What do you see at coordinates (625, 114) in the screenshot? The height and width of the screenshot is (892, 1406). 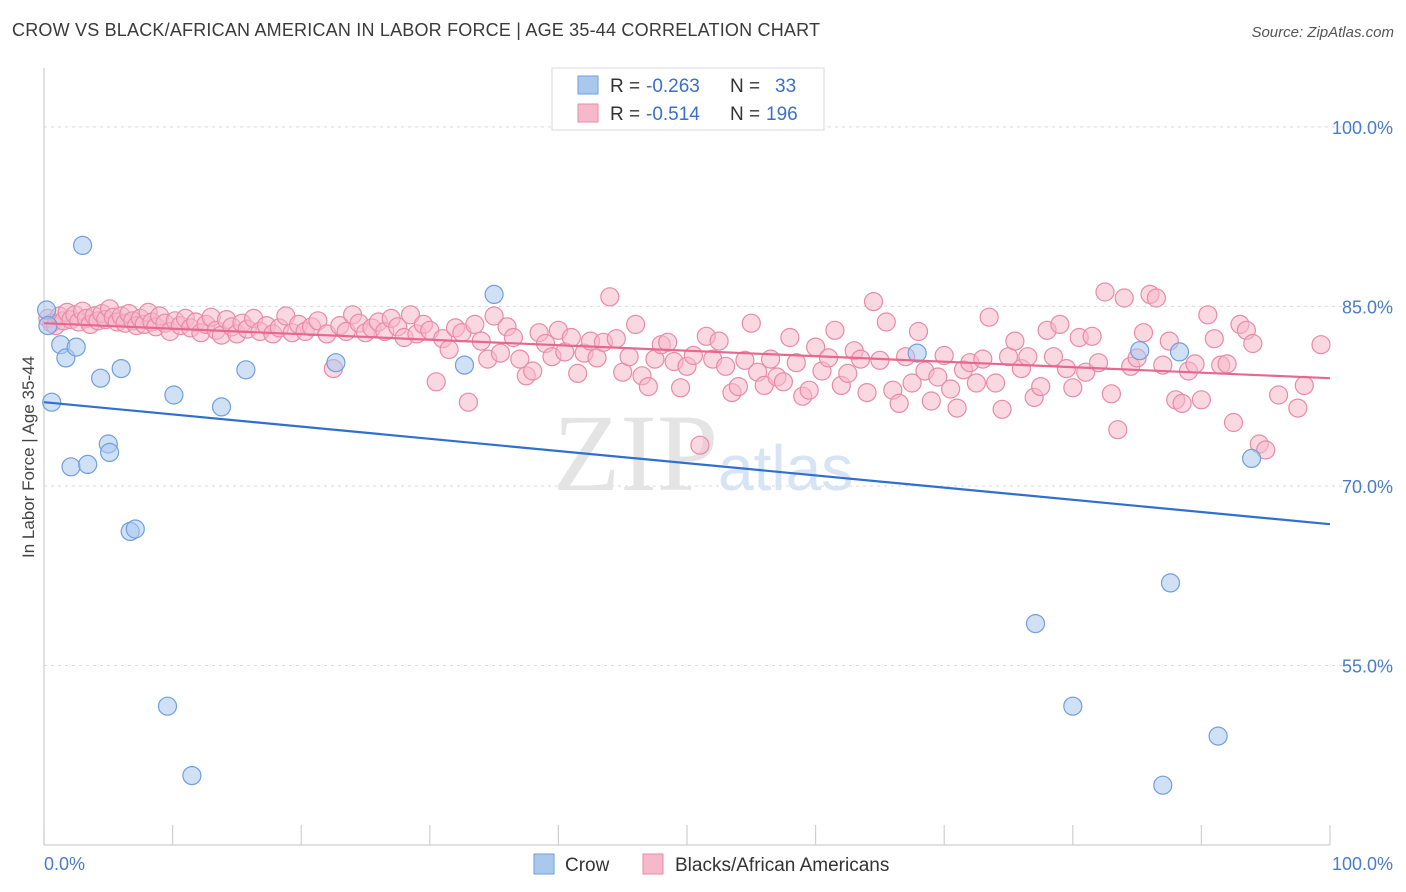 I see `legend-r-label-blacks: R =` at bounding box center [625, 114].